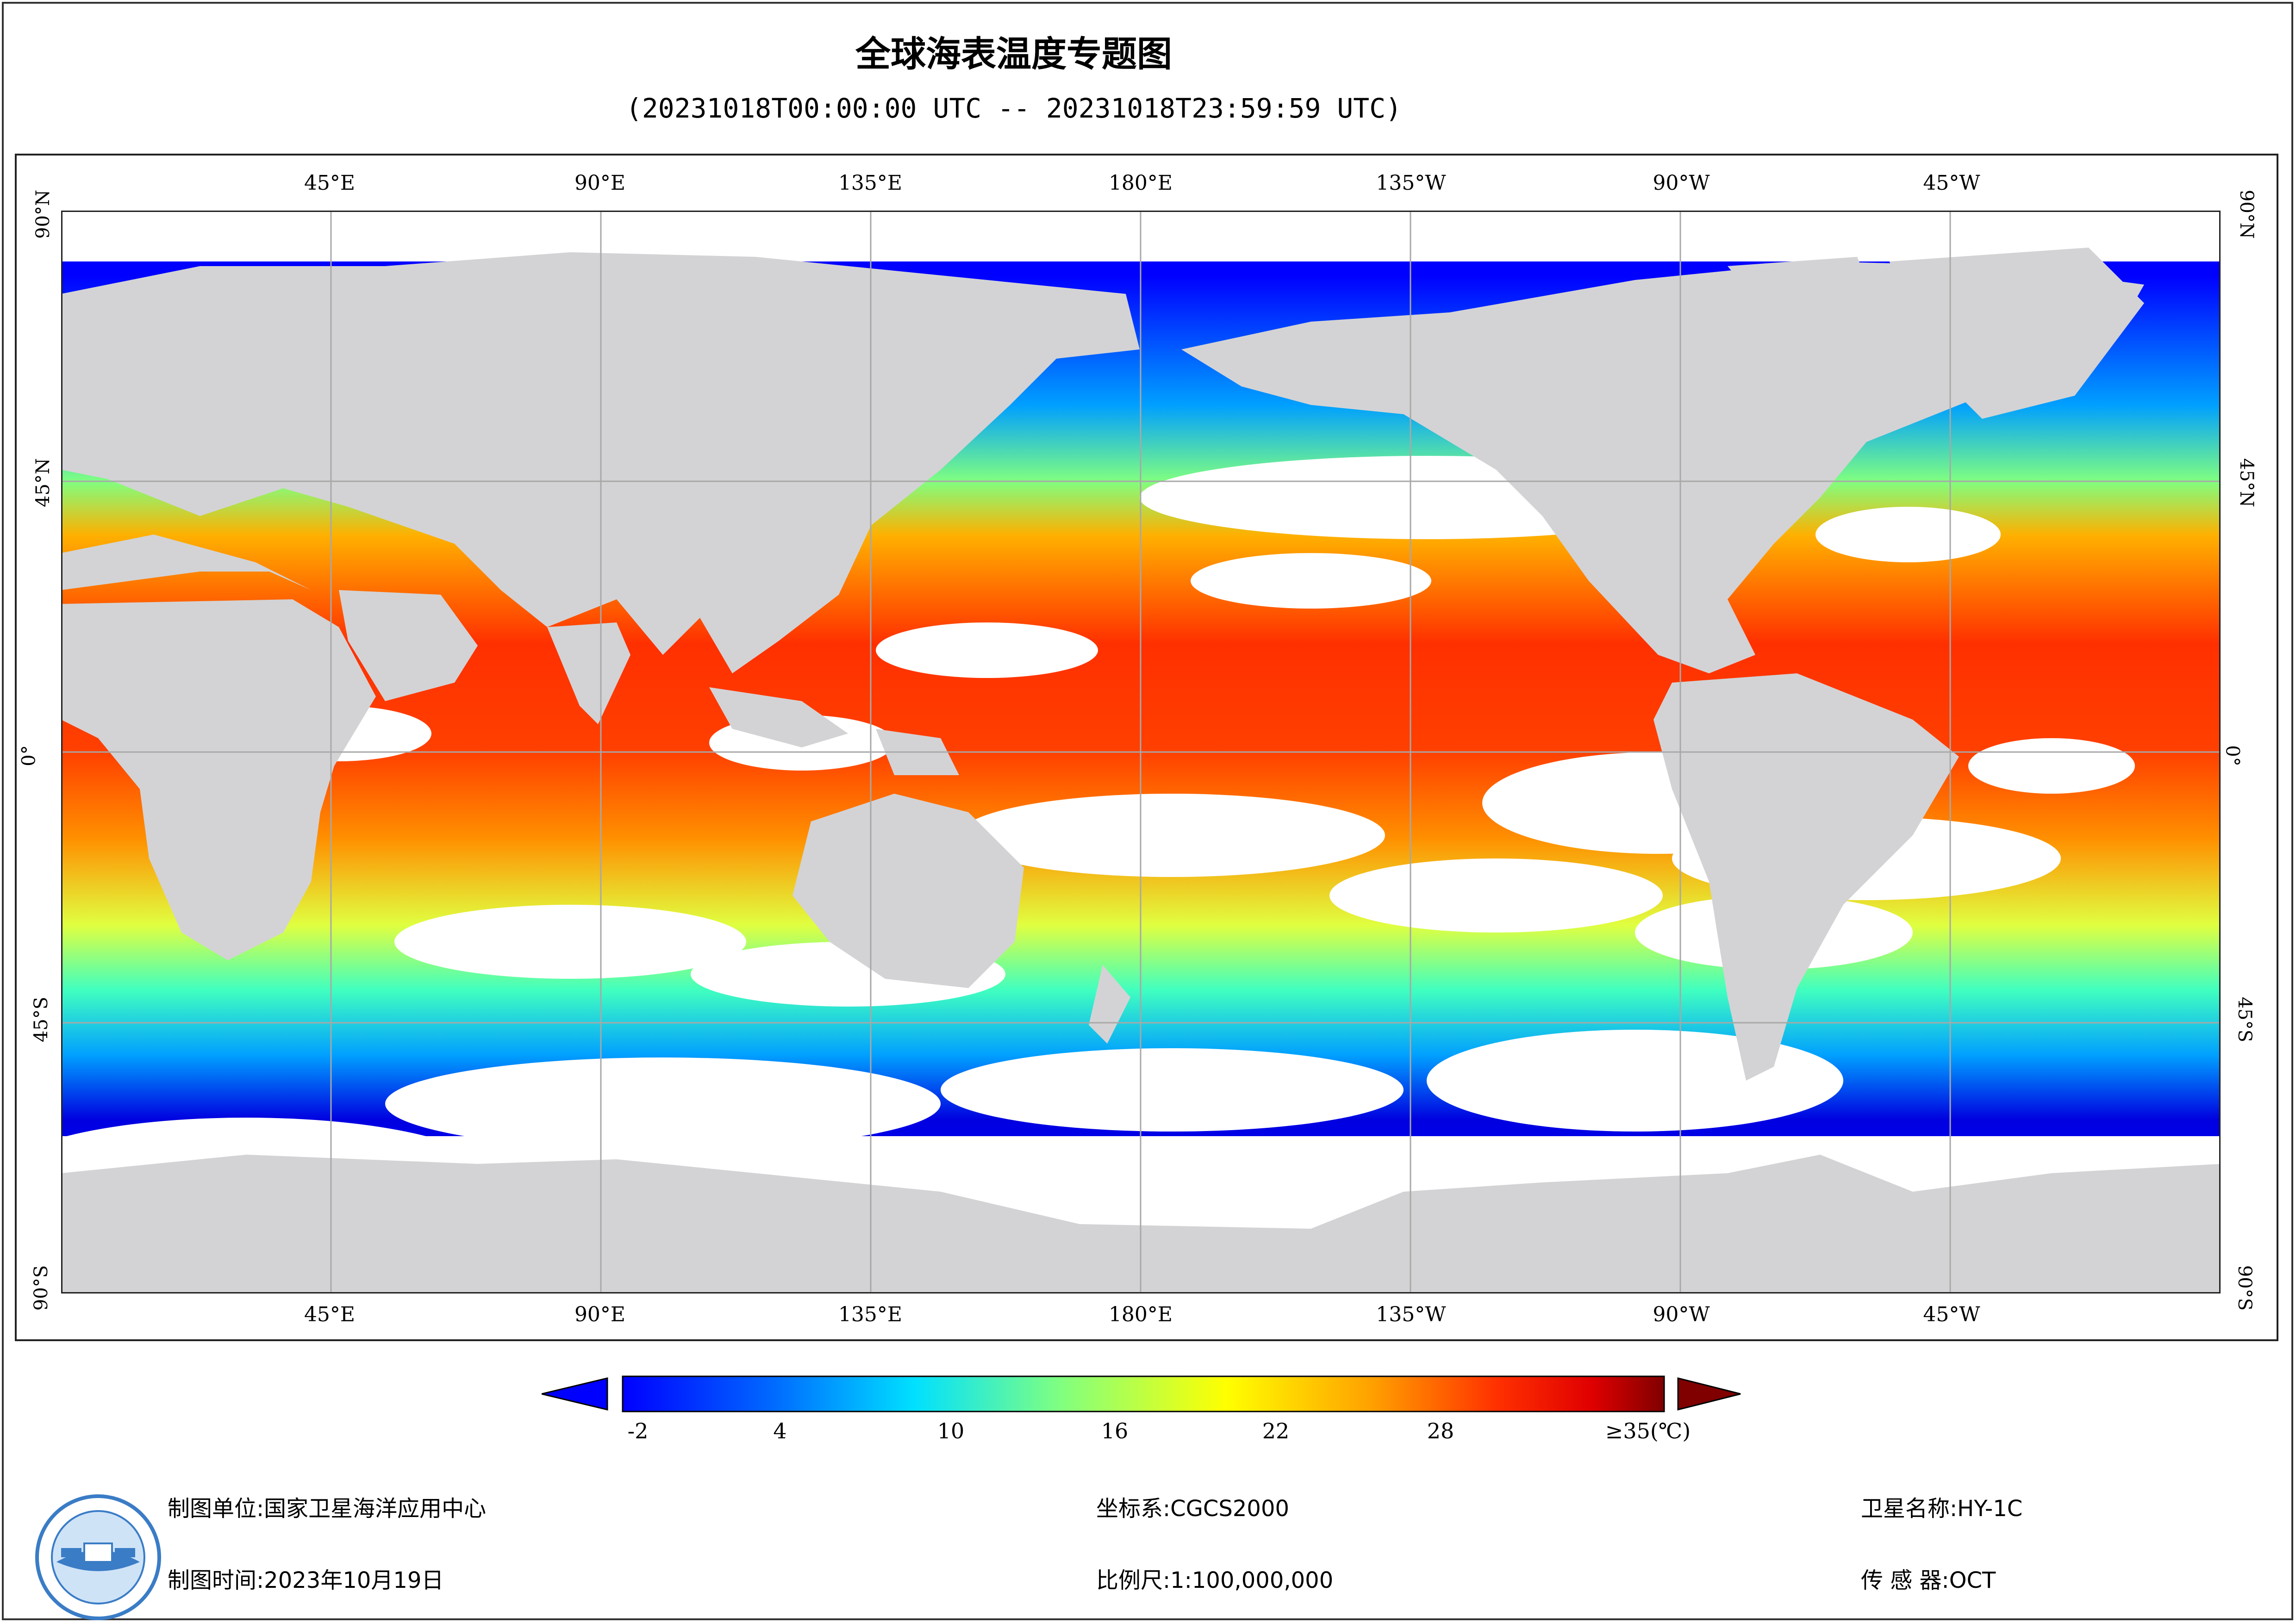 This screenshot has height=1623, width=2296. Describe the element at coordinates (1193, 1509) in the screenshot. I see `footer-coordinate-system: 坐标系:CGCS2000` at that location.